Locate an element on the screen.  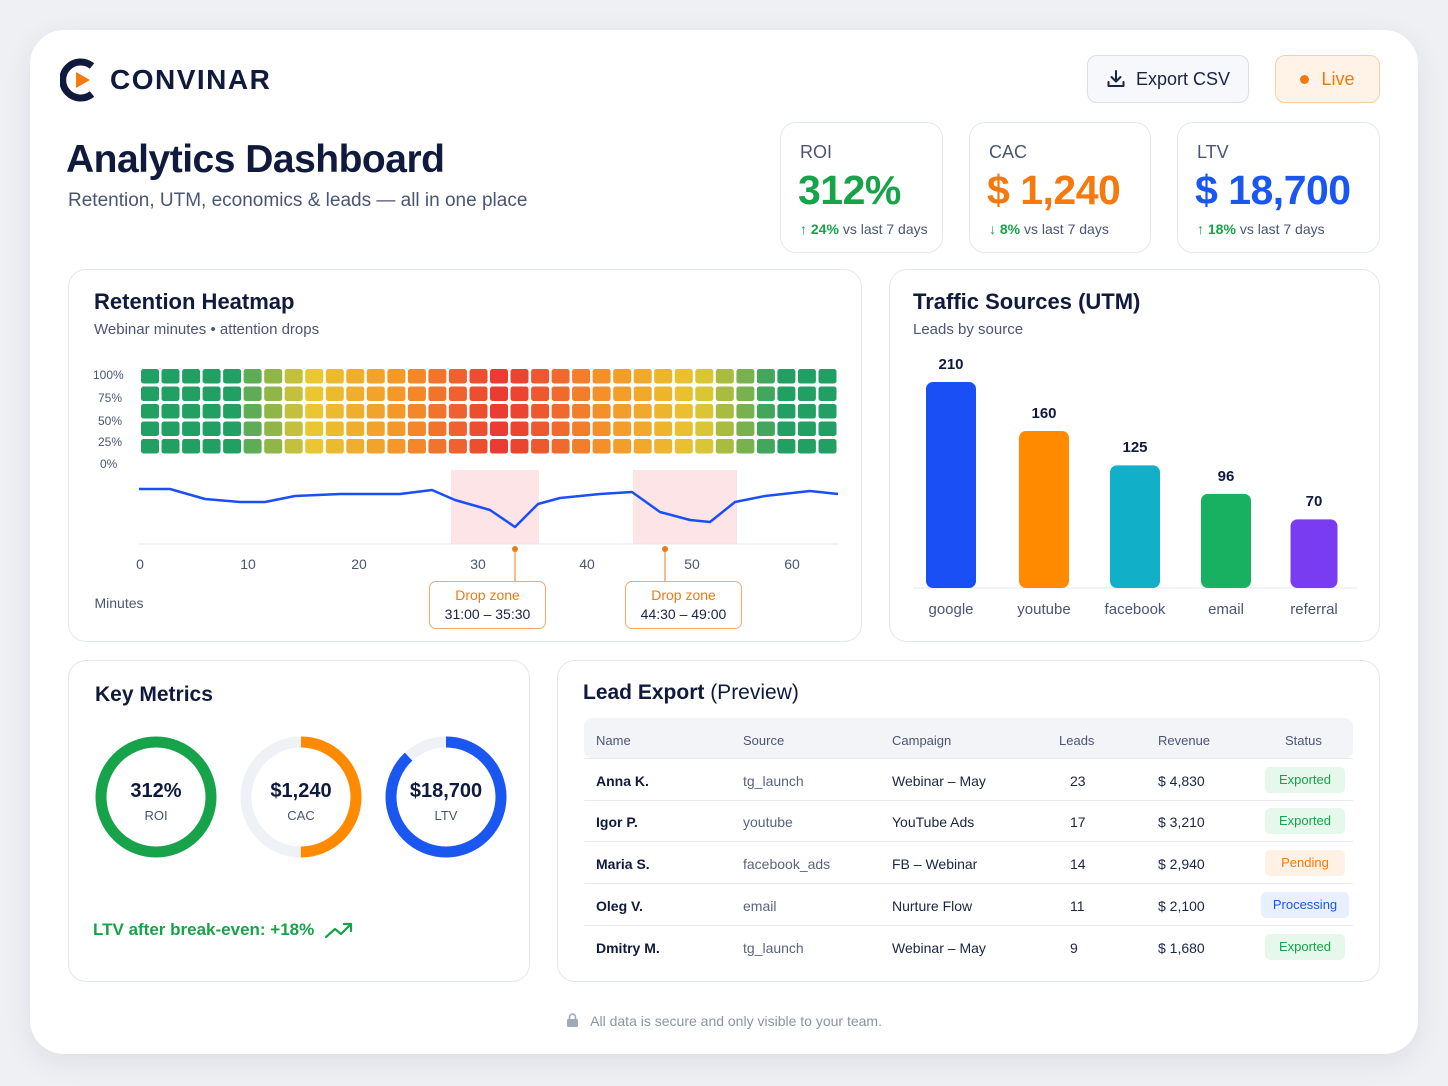
kpi-card-roi: ROI 312% ↑ 24% vs last 7 days is located at coordinates (861, 187).